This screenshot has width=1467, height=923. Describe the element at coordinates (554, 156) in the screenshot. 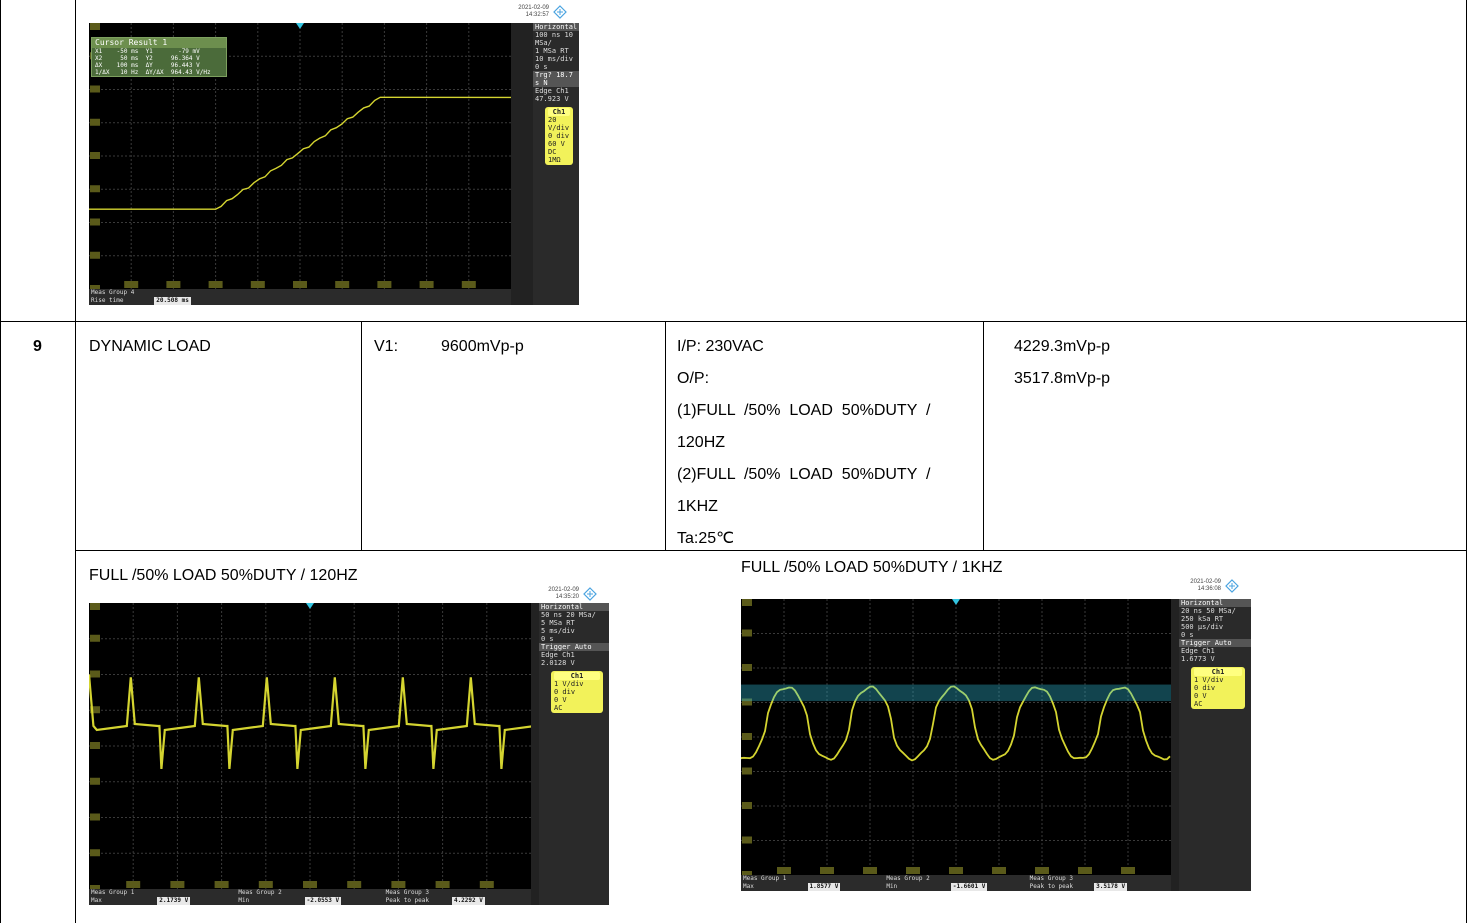

I see `ch1-setting: DC 1MΩ` at that location.